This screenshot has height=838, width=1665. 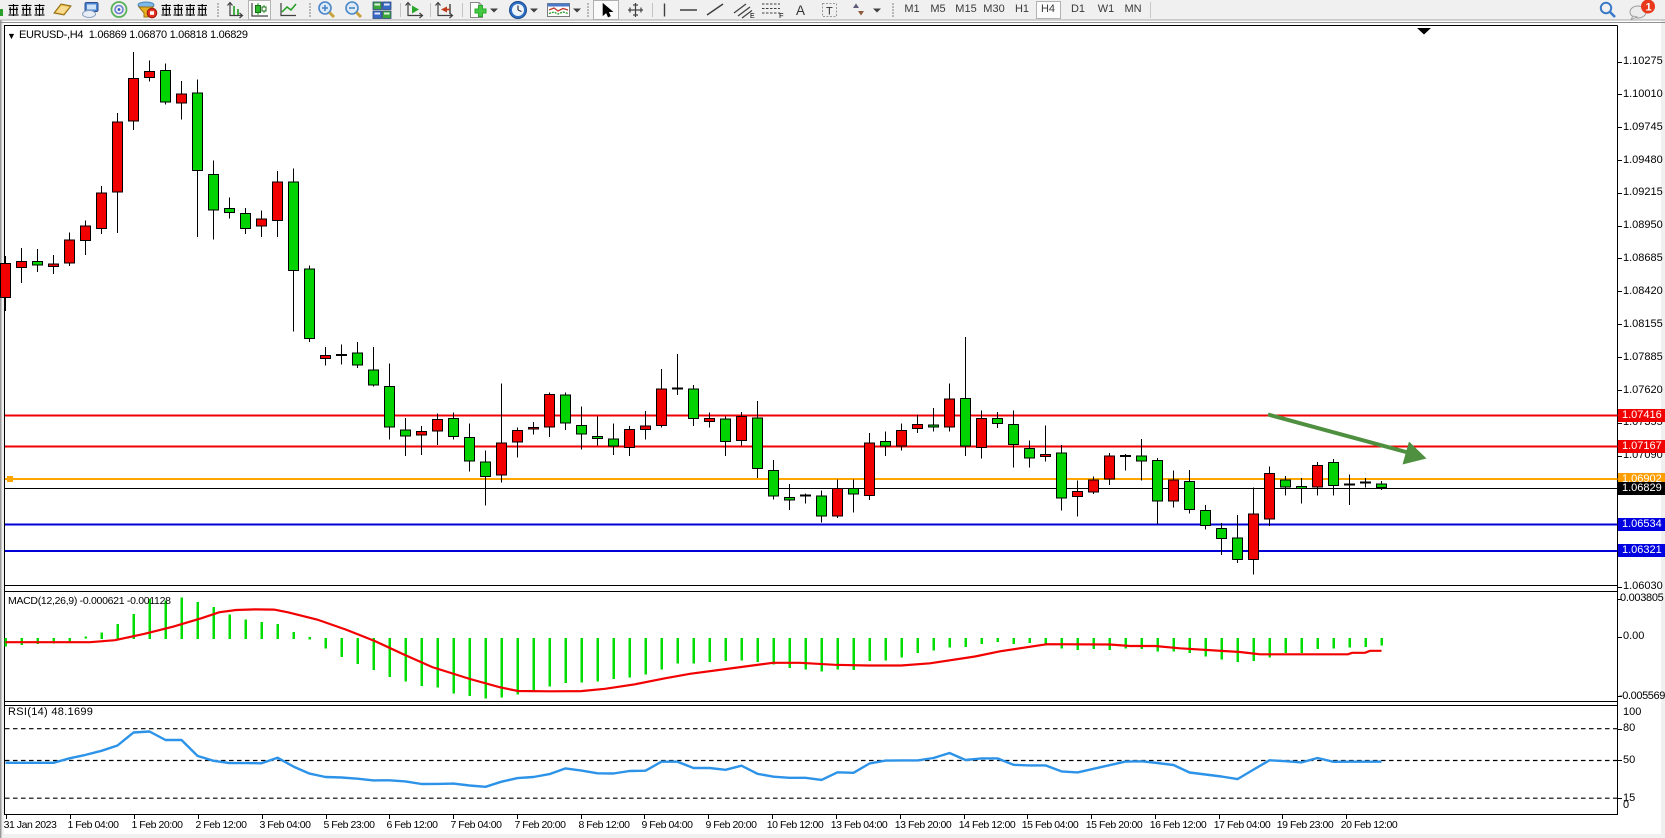 I want to click on svg-text: A, so click(x=800, y=10).